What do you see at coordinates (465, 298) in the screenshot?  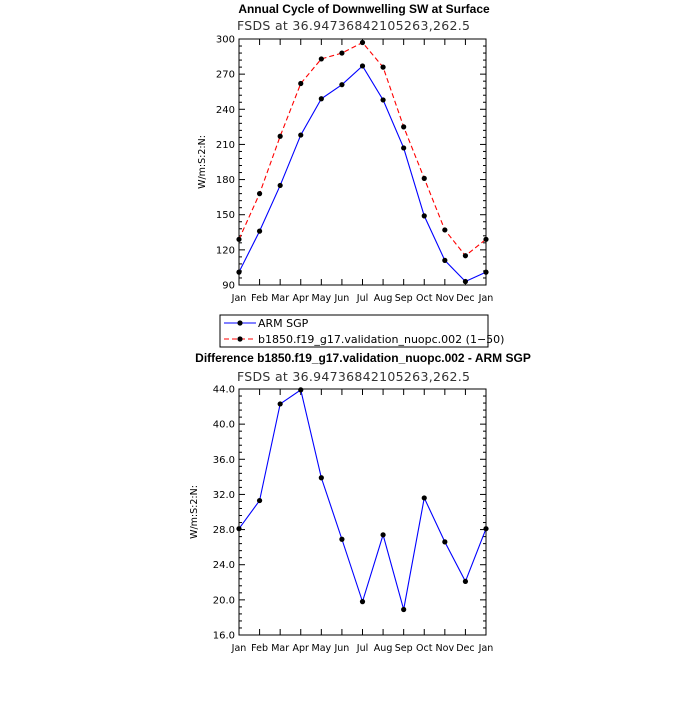 I see `chart1-xtick-label: Dec` at bounding box center [465, 298].